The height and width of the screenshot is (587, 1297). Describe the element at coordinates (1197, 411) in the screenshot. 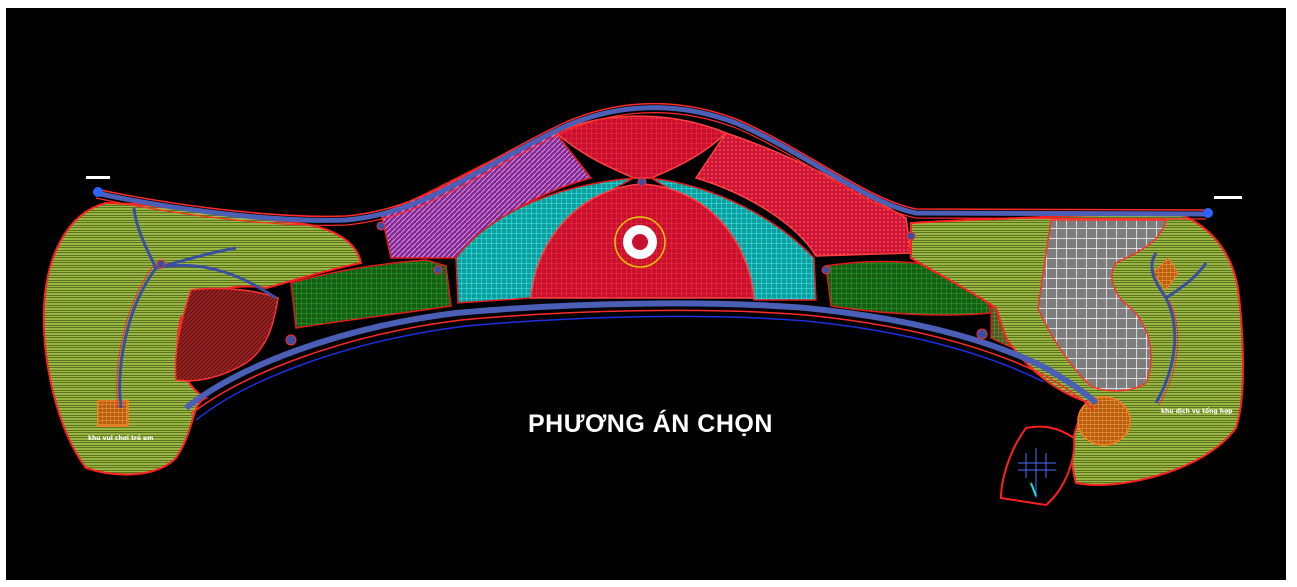

I see `label-right-zone: khu dịch vụ tổng hợp` at that location.